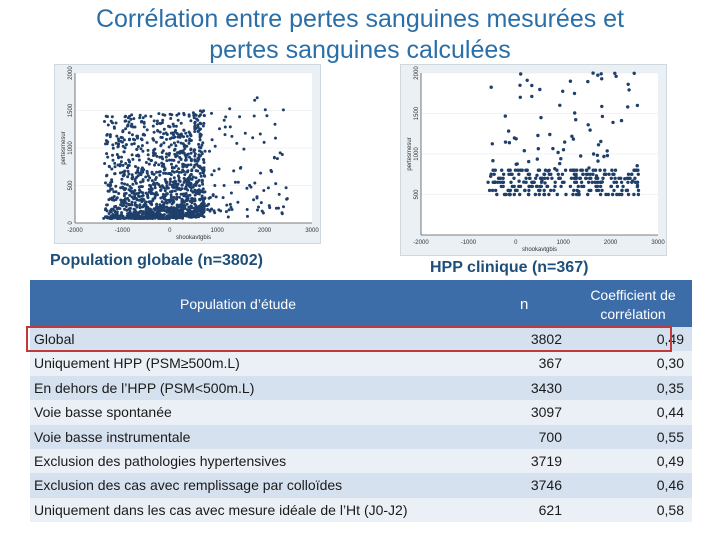  I want to click on table-row: Voie basse spontanée 3097 0,44, so click(361, 412).